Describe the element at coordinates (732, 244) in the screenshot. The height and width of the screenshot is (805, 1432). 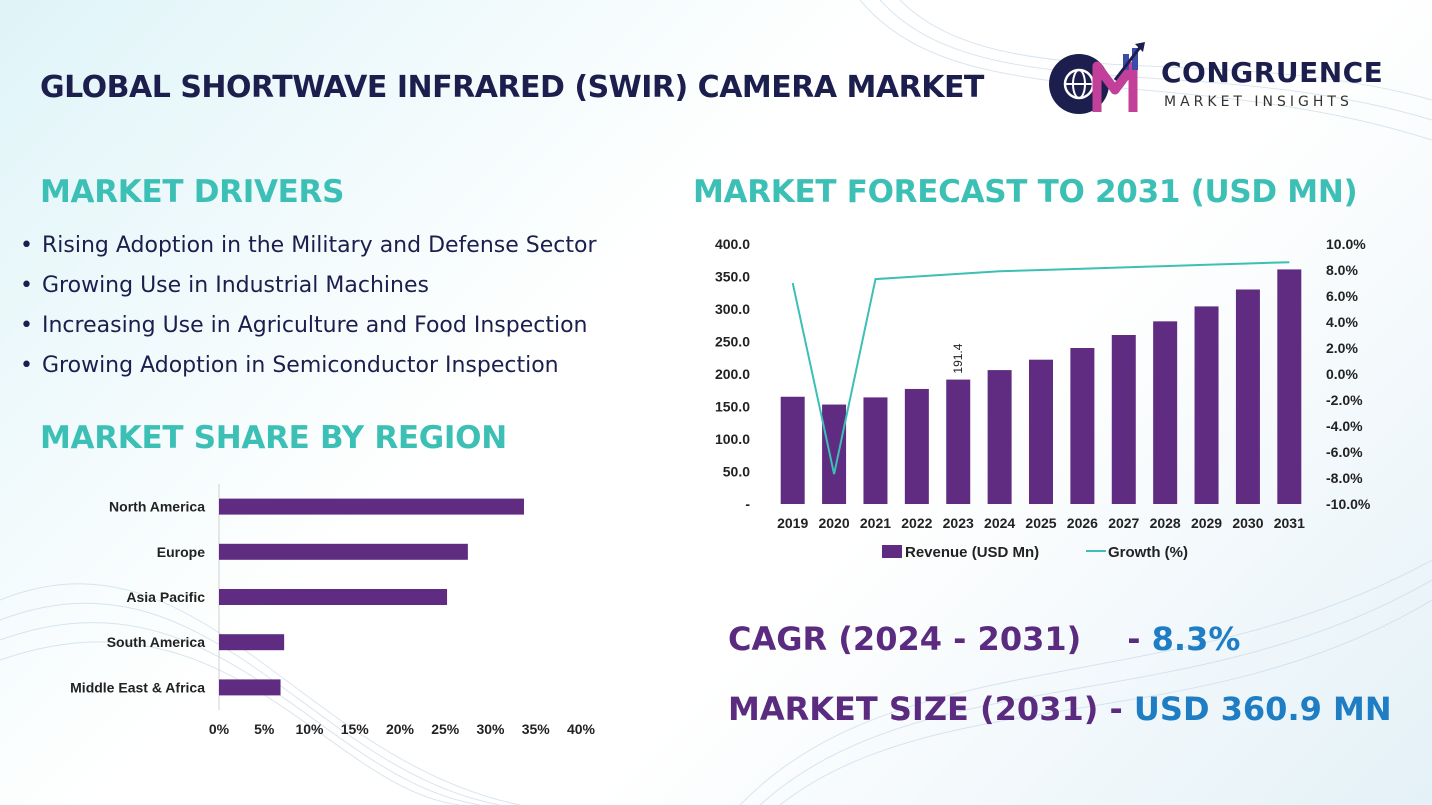
I see `y-tick-label: 400.0` at that location.